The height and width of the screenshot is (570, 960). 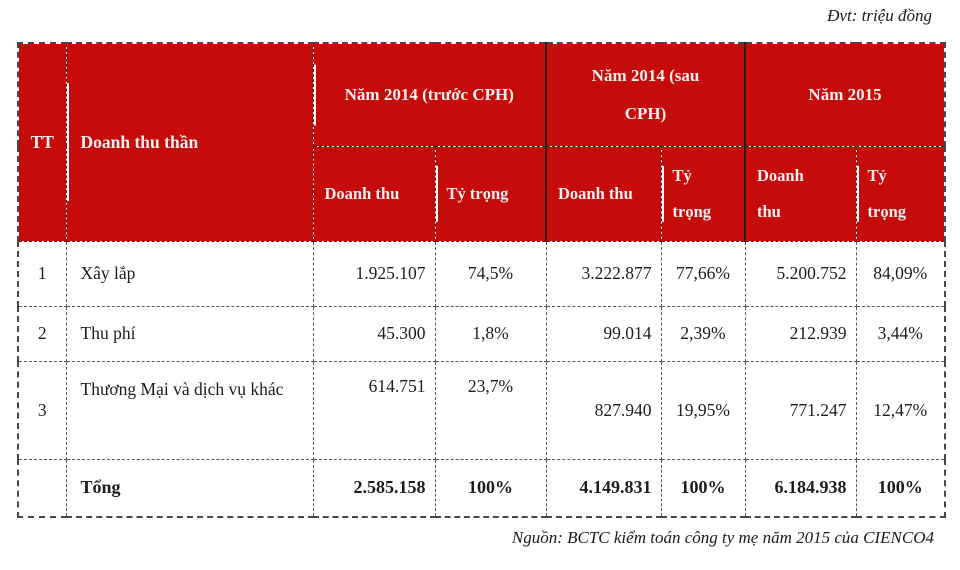 I want to click on row2-tt: 2, so click(x=42, y=333).